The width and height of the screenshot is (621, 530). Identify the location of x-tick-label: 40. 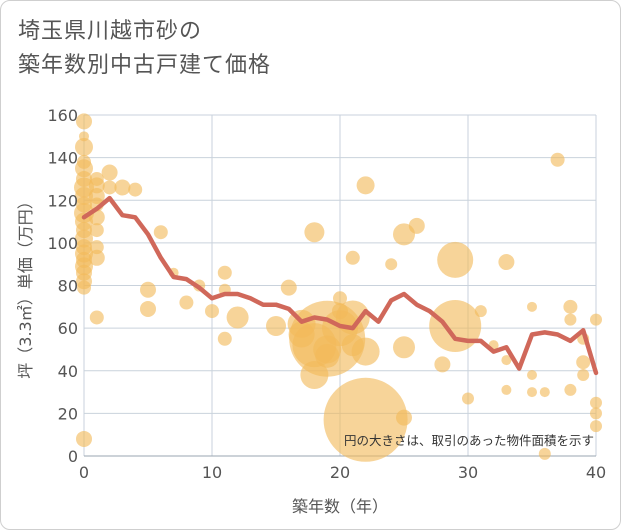
(596, 472).